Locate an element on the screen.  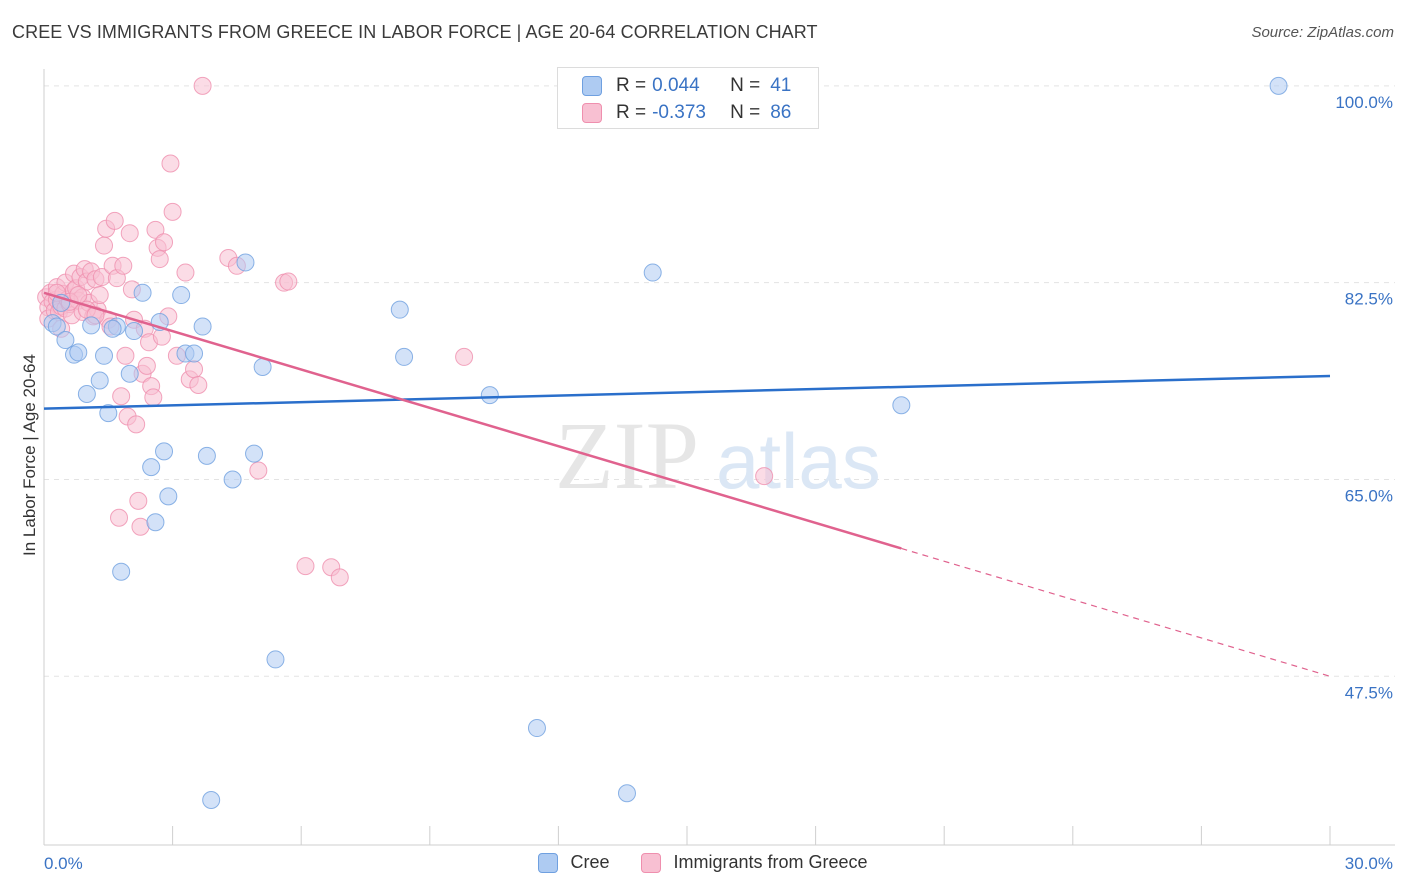
stats-legend: R = 0.044 N = 41 R = -0.373 N = 86 is located at coordinates (688, 98).